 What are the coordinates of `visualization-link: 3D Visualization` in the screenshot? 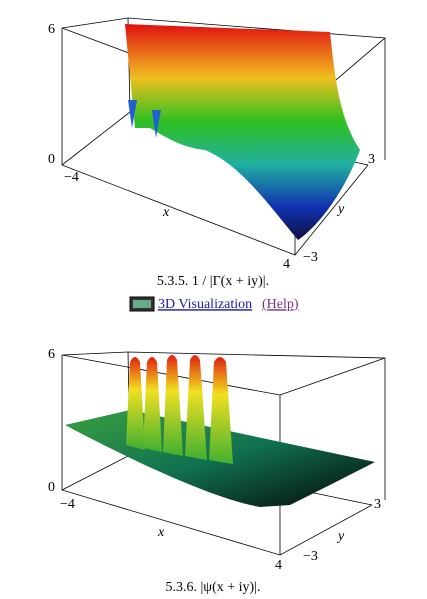 It's located at (205, 304).